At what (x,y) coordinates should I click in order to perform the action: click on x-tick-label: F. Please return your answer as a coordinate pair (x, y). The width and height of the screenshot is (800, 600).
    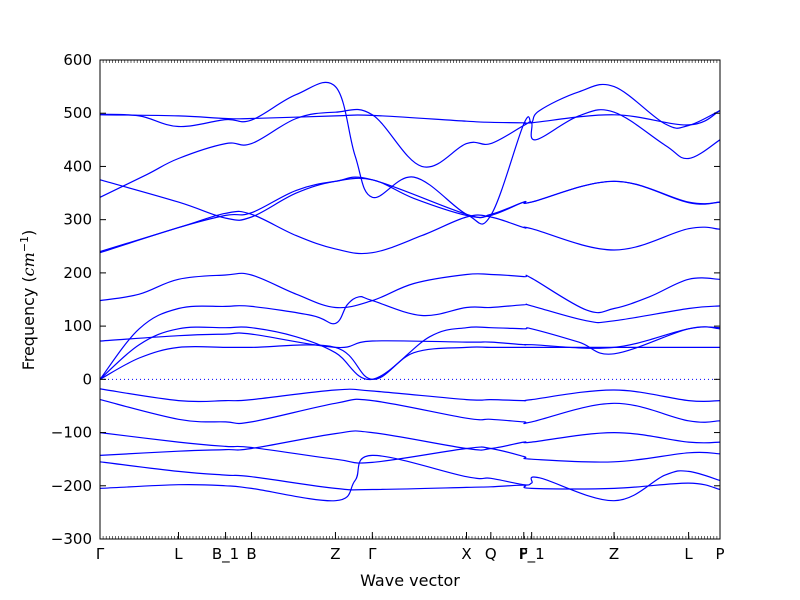
    Looking at the image, I should click on (523, 554).